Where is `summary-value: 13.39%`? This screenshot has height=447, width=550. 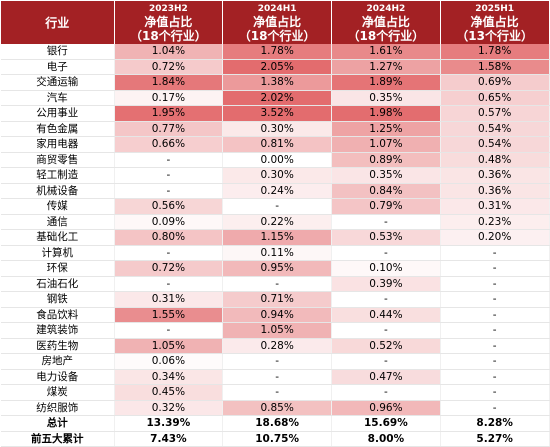
summary-value: 13.39% is located at coordinates (169, 423).